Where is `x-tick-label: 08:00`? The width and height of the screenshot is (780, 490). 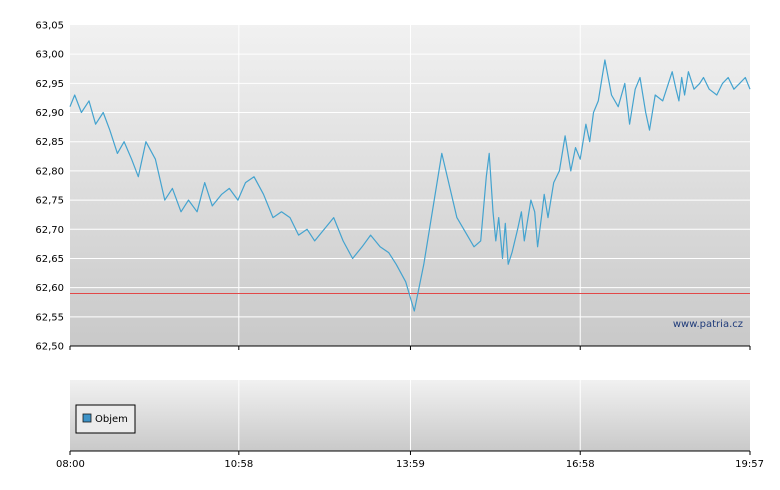 x-tick-label: 08:00 is located at coordinates (70, 464).